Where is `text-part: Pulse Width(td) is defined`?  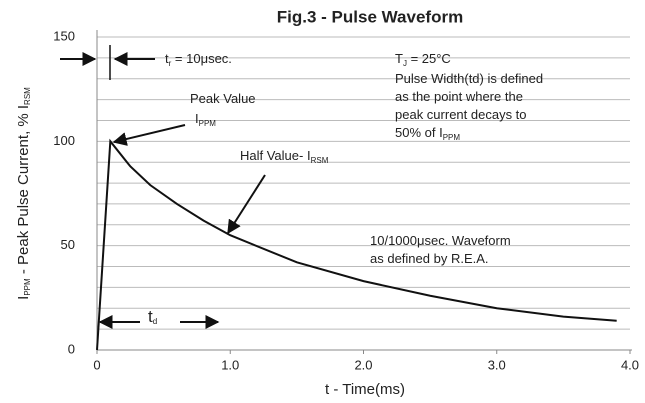 text-part: Pulse Width(td) is defined is located at coordinates (469, 78).